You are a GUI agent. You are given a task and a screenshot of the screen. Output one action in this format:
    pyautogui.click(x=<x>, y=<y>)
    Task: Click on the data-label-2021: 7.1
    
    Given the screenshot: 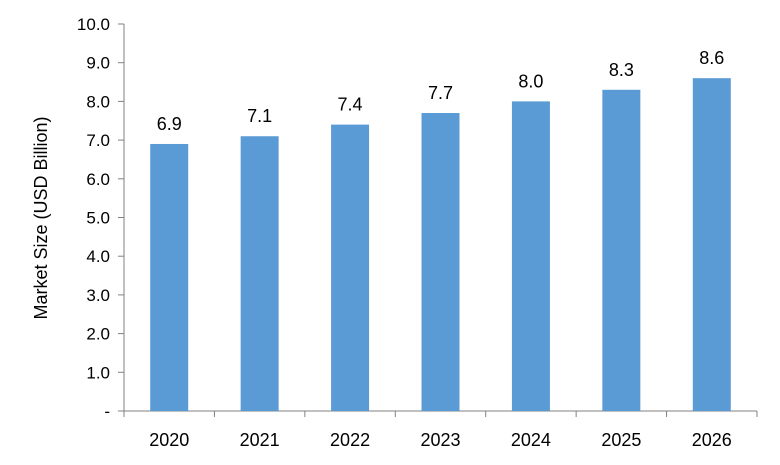 What is the action you would take?
    pyautogui.click(x=259, y=116)
    